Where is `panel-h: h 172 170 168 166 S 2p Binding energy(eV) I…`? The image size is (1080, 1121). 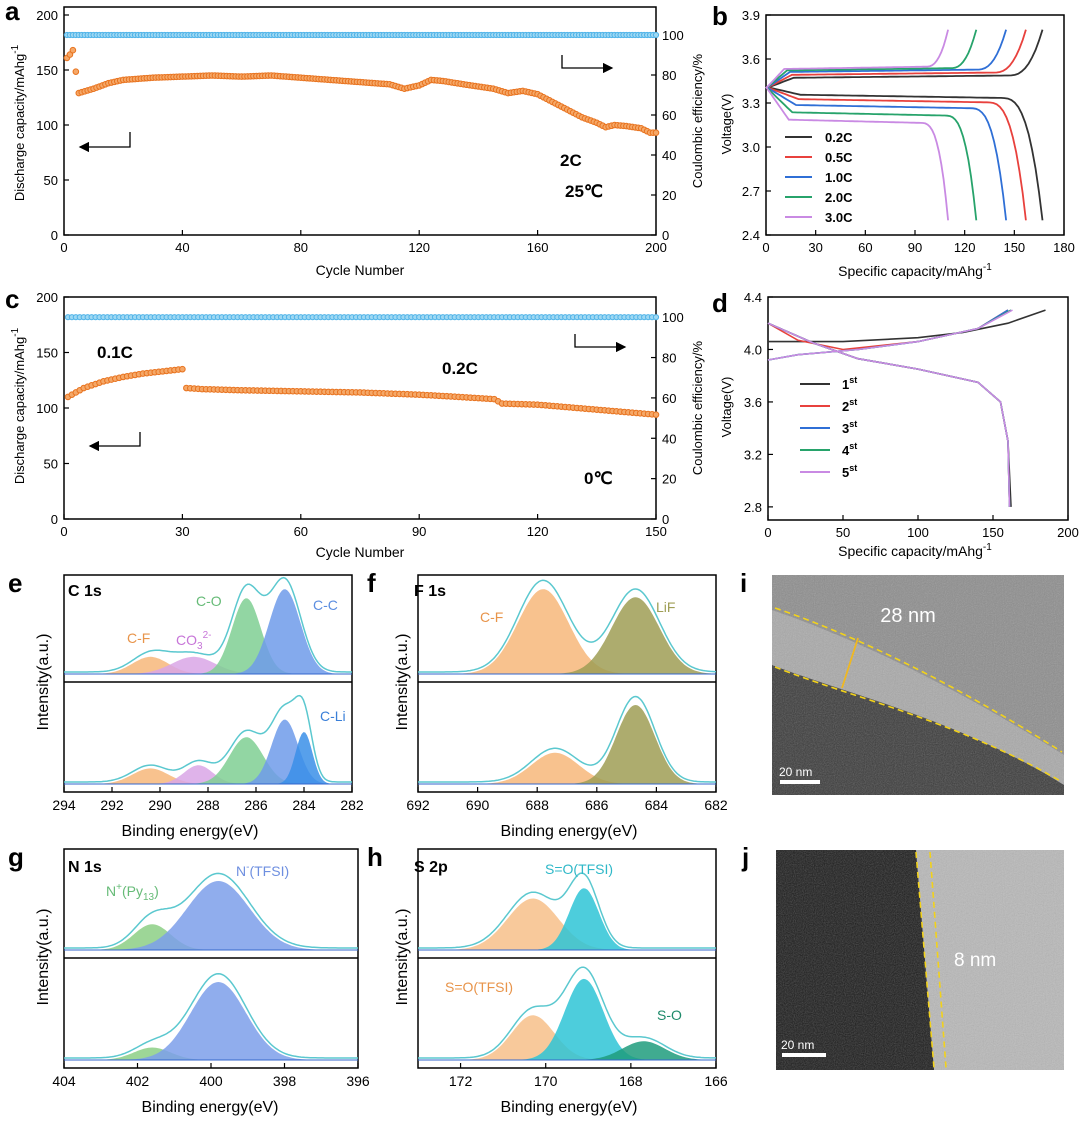 panel-h: h 172 170 168 166 S 2p Binding energy(eV) I… is located at coordinates (547, 979).